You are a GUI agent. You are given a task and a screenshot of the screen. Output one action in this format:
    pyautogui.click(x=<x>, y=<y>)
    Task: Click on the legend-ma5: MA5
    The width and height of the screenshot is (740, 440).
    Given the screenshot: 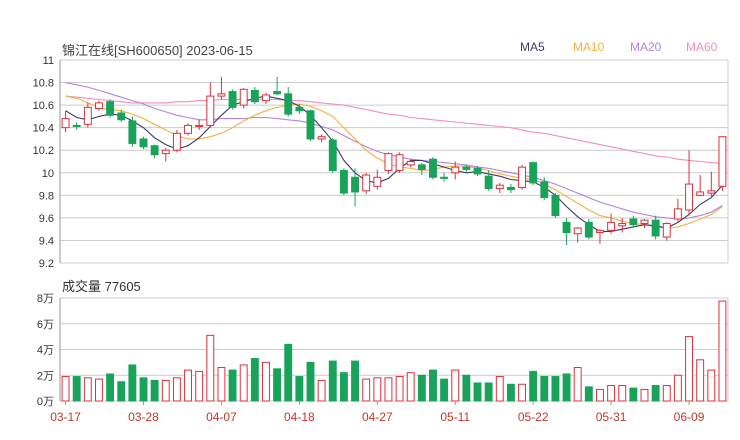 What is the action you would take?
    pyautogui.click(x=532, y=47)
    